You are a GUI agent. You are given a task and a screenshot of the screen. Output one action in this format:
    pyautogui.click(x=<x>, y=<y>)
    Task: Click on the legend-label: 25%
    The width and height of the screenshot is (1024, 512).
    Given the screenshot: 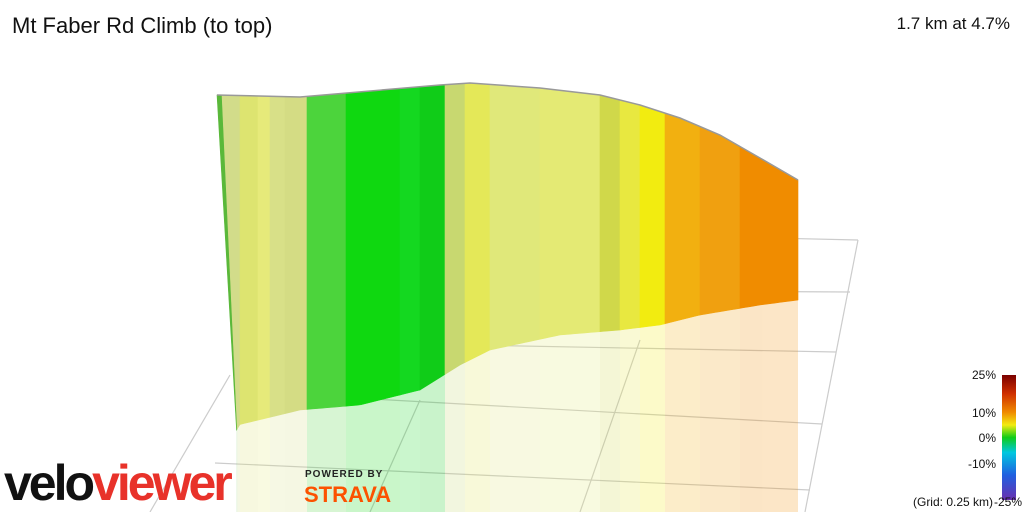 What is the action you would take?
    pyautogui.click(x=984, y=375)
    